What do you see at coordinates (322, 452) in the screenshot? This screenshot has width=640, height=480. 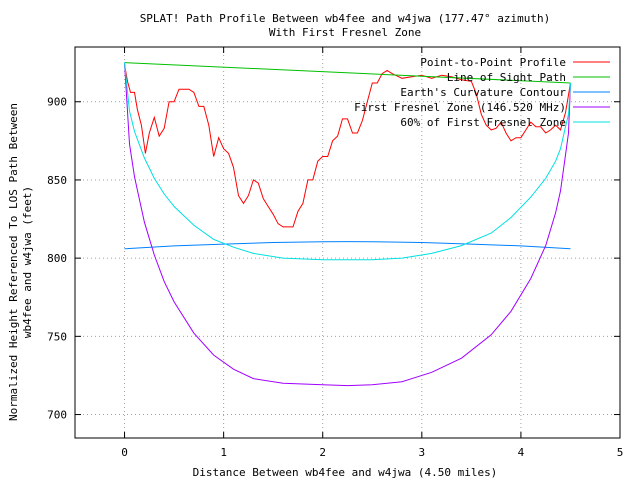 I see `x-tick-label: 2` at bounding box center [322, 452].